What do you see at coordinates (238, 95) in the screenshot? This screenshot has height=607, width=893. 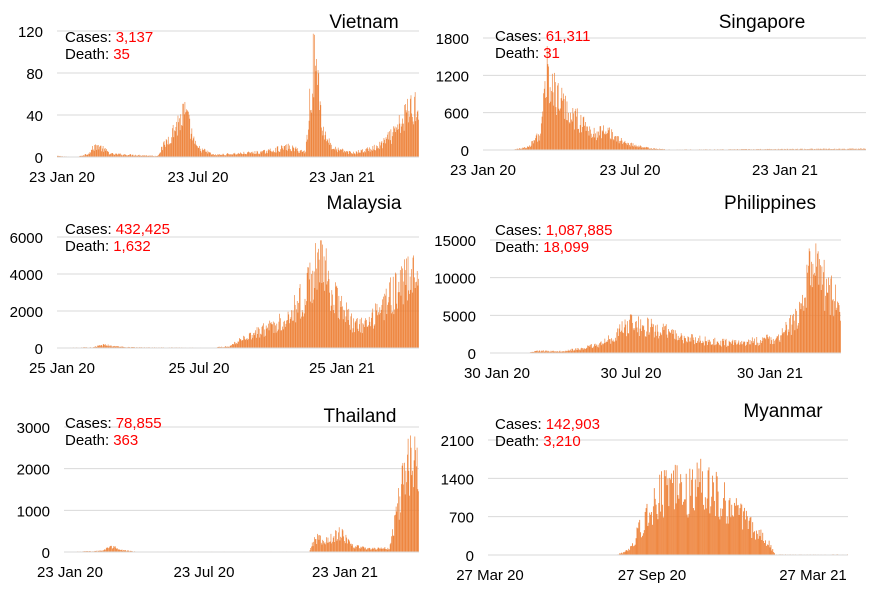 I see `daily-cases-series` at bounding box center [238, 95].